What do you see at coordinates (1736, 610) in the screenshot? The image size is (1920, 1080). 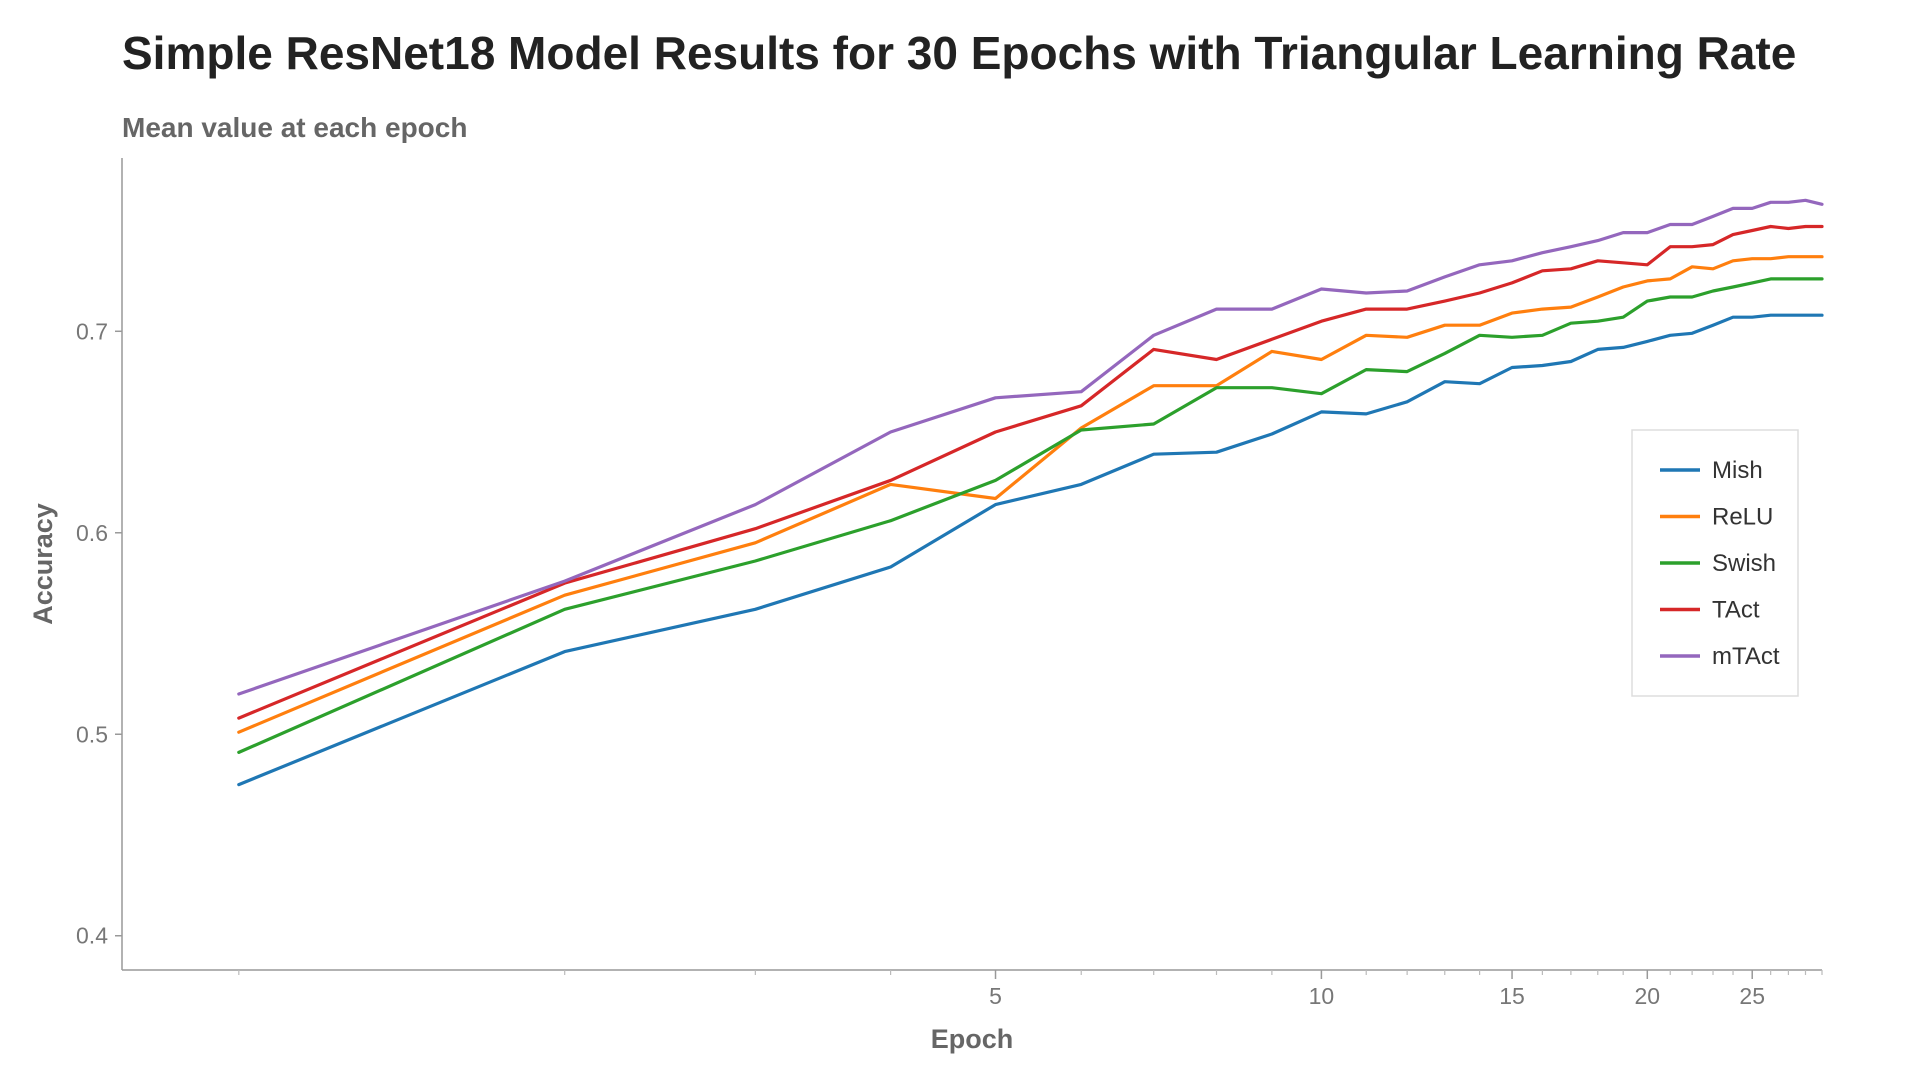 I see `legend-label-tact: TAct` at bounding box center [1736, 610].